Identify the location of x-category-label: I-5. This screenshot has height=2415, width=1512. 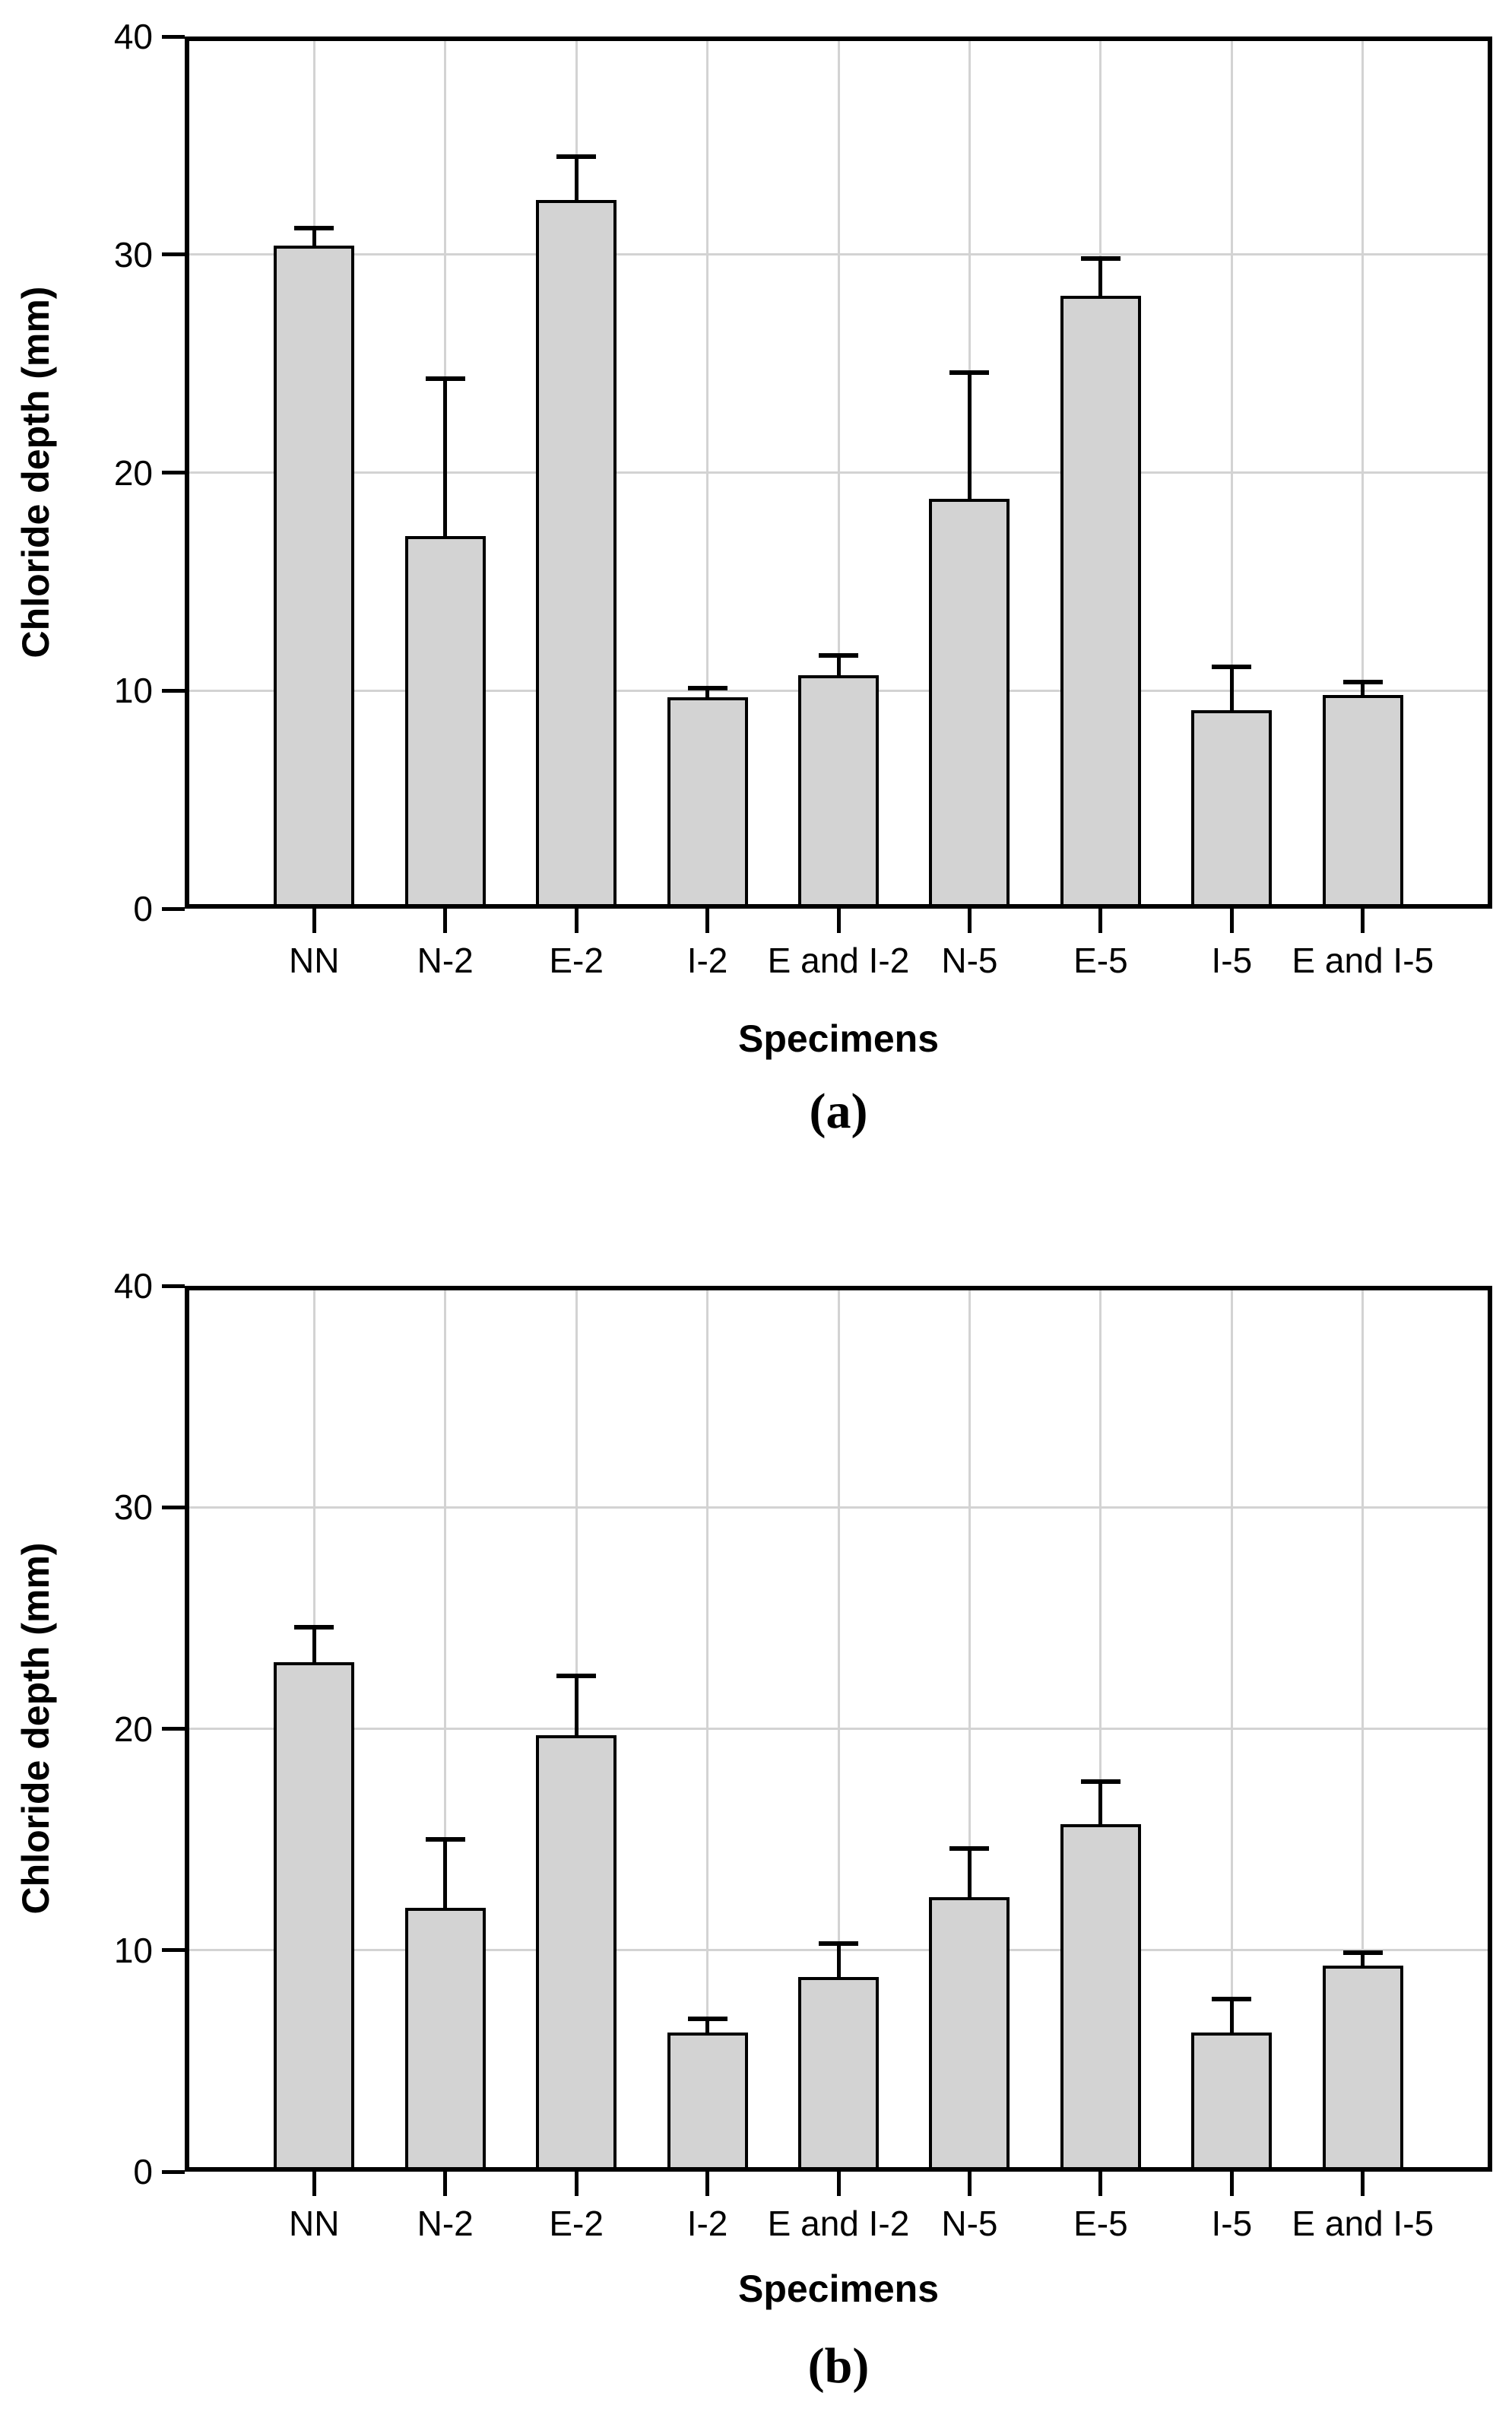
(1232, 2223).